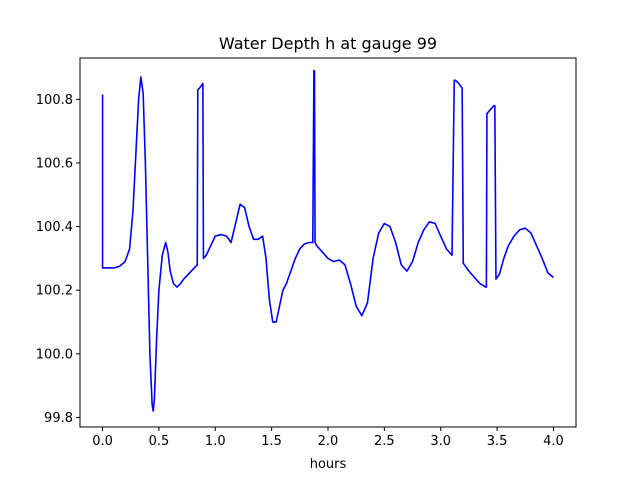 The width and height of the screenshot is (640, 480). Describe the element at coordinates (328, 441) in the screenshot. I see `x-tick-label: 2.0` at that location.